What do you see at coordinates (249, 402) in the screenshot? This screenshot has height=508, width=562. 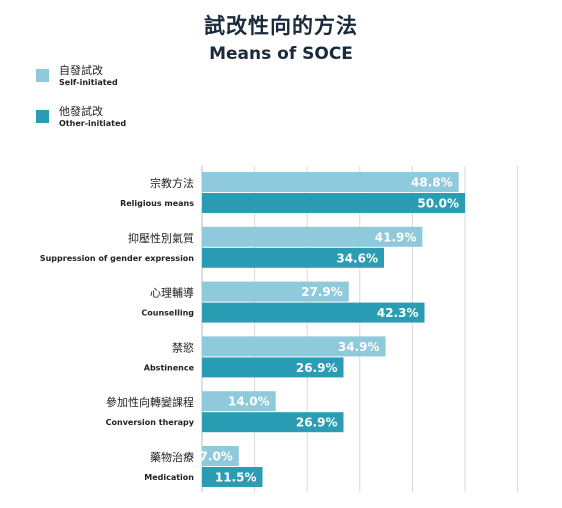 I see `data-label: 14.0%` at bounding box center [249, 402].